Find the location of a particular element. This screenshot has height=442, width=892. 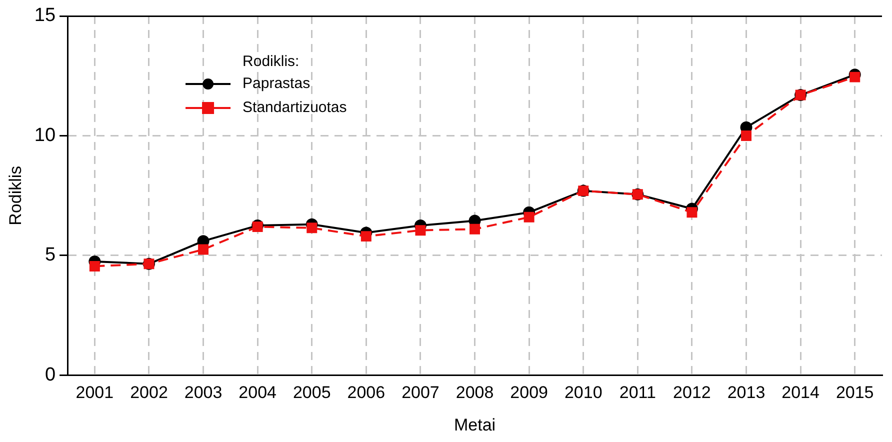

x-tick-label: 2009 is located at coordinates (529, 392).